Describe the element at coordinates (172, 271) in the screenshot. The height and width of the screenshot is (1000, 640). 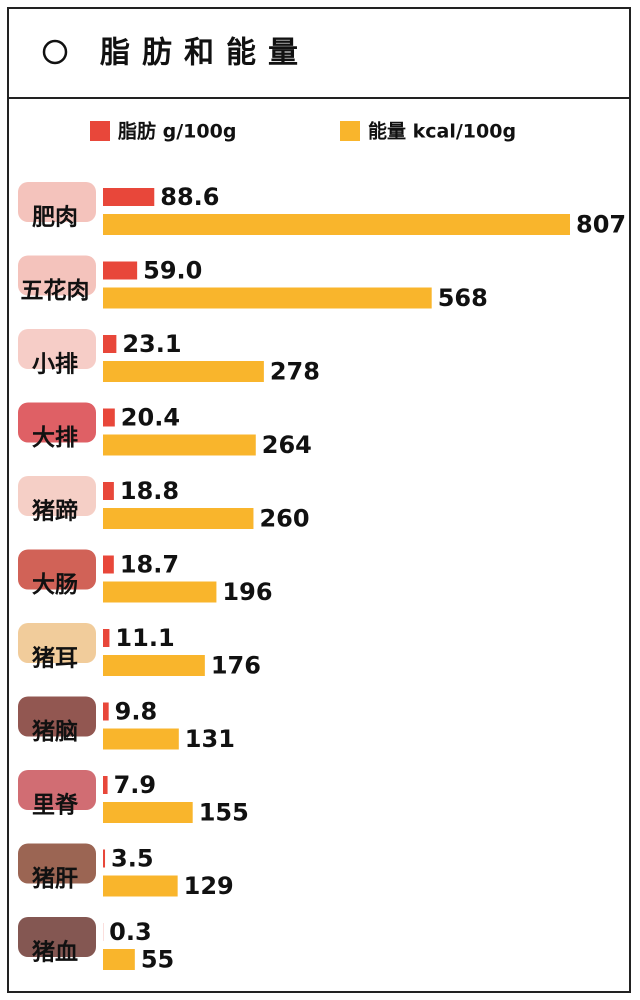
I see `value-label: 59.0` at that location.